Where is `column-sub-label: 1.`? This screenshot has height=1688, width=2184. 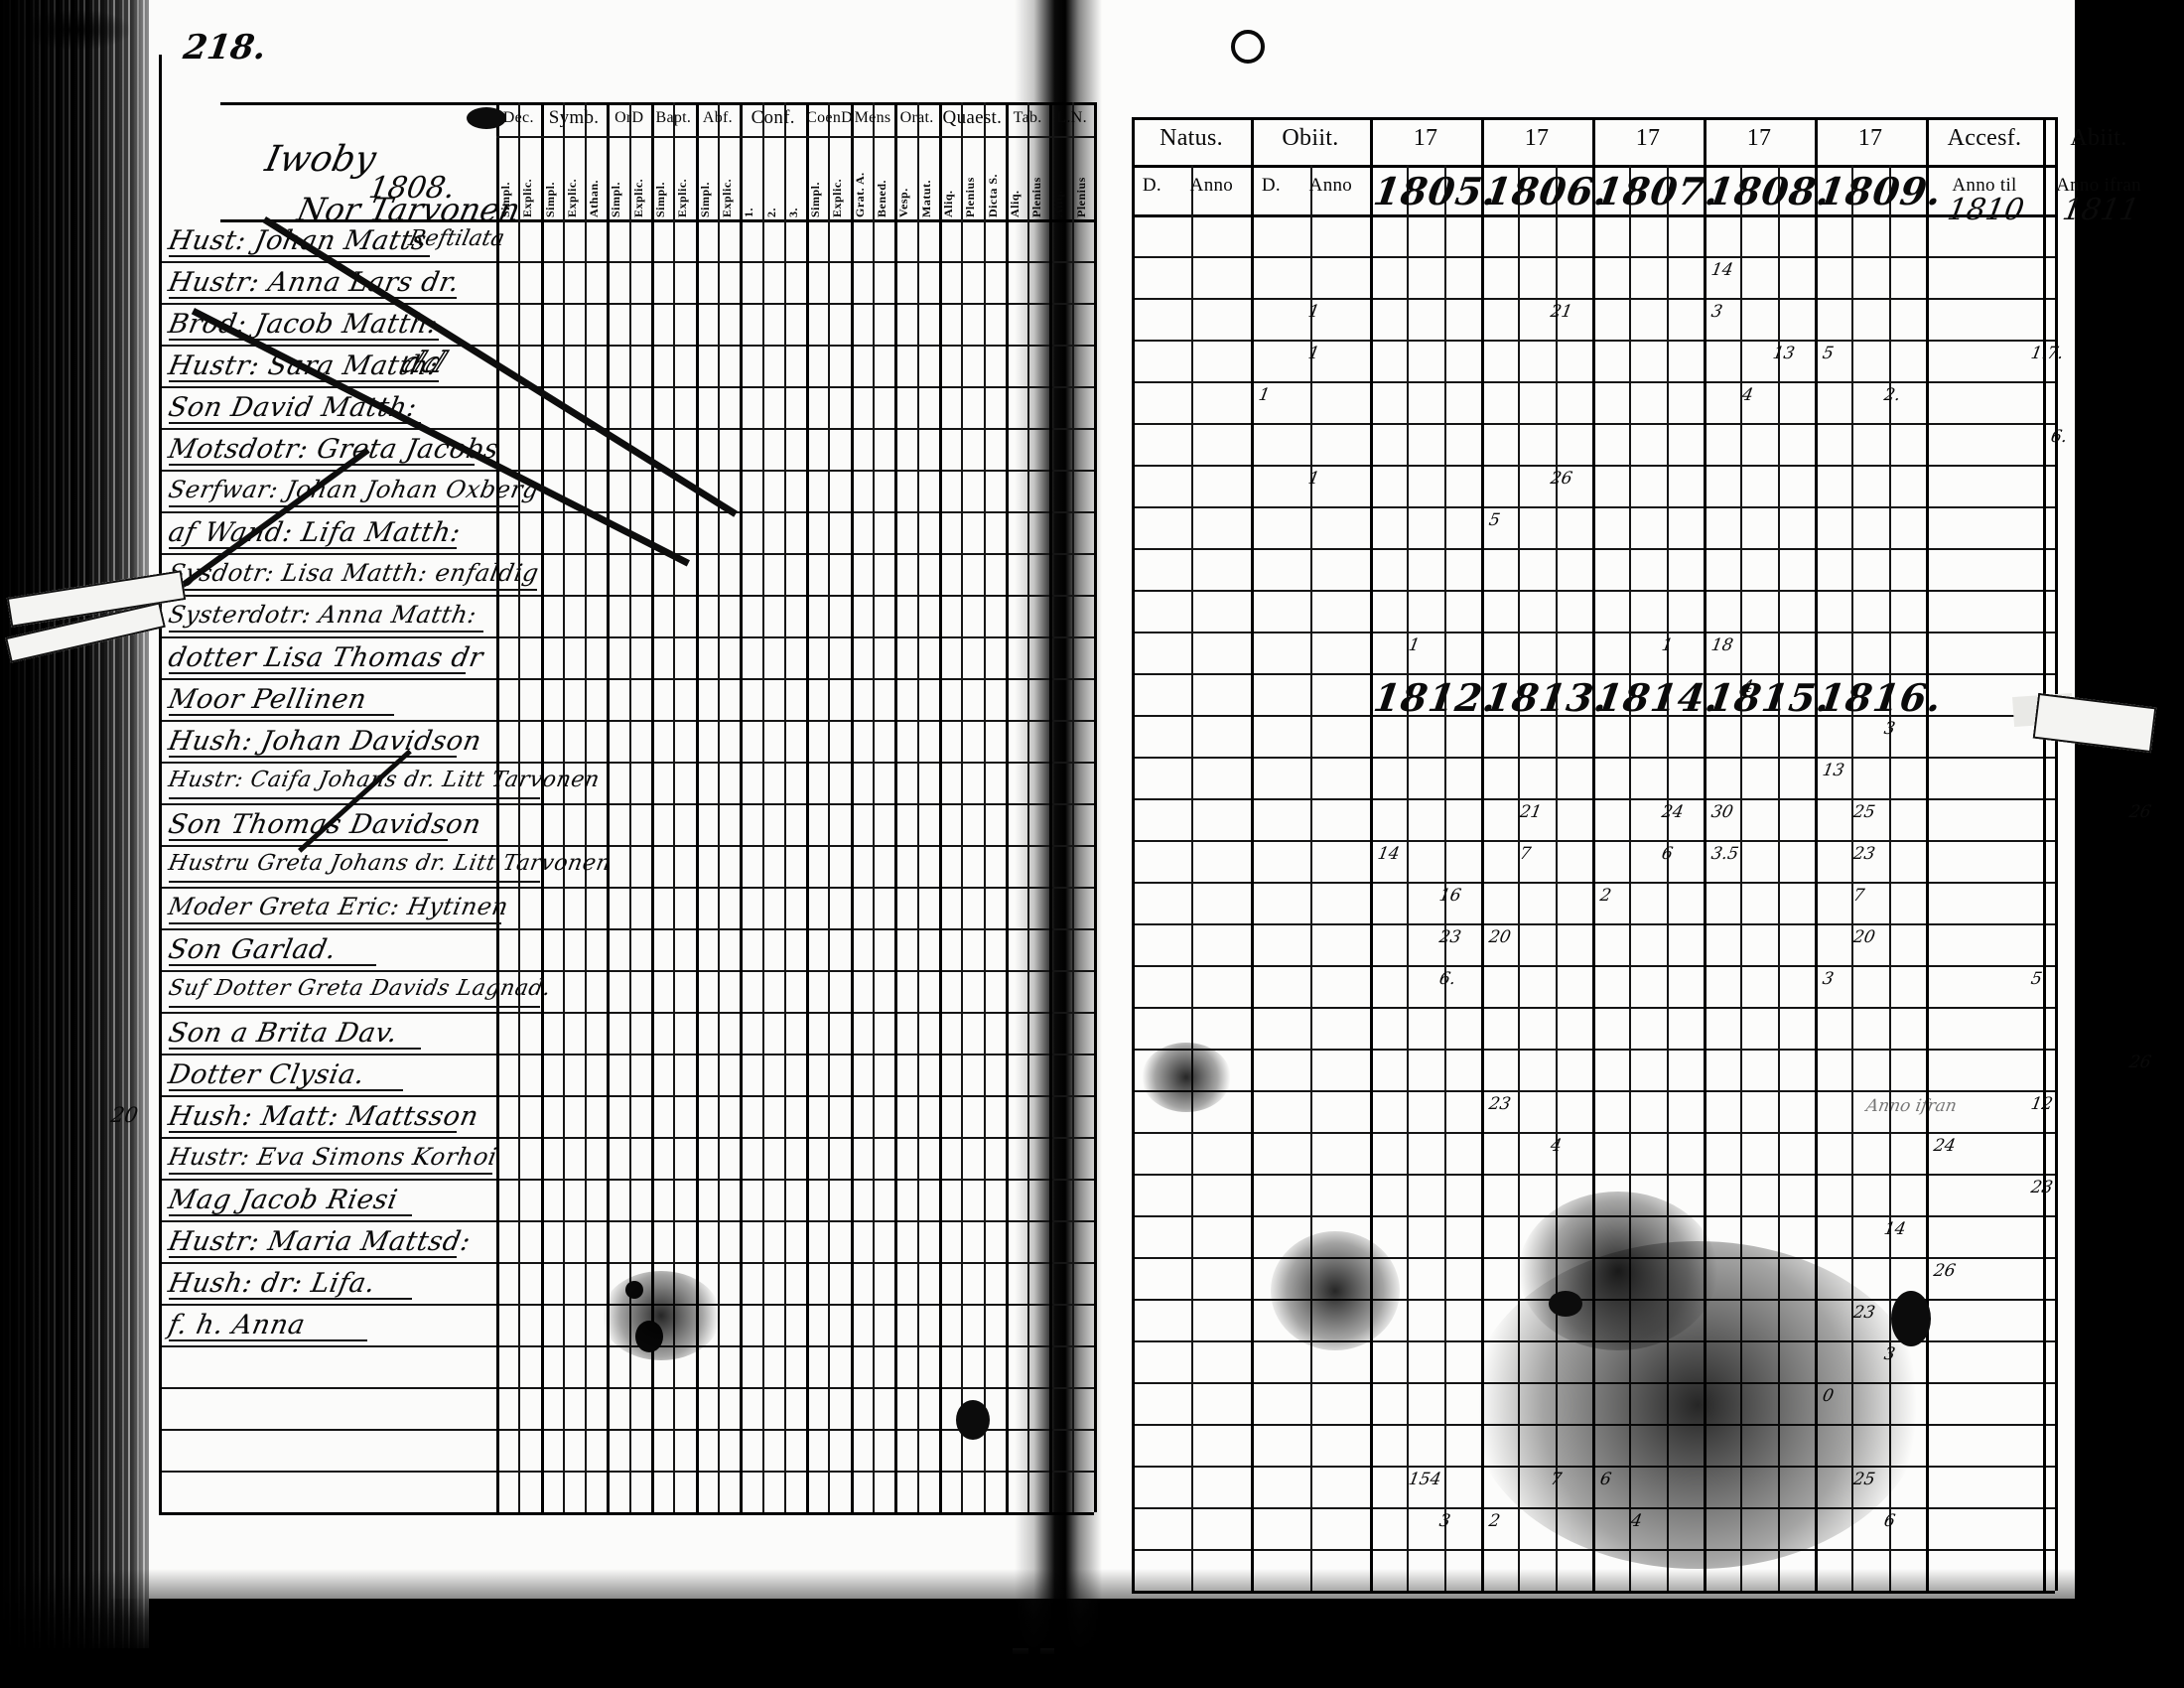 column-sub-label: 1. is located at coordinates (749, 212).